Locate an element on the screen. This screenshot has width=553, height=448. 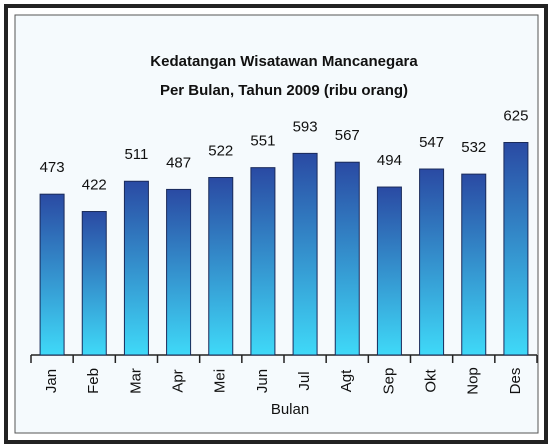
x-tick-label: Jan is located at coordinates (51, 381).